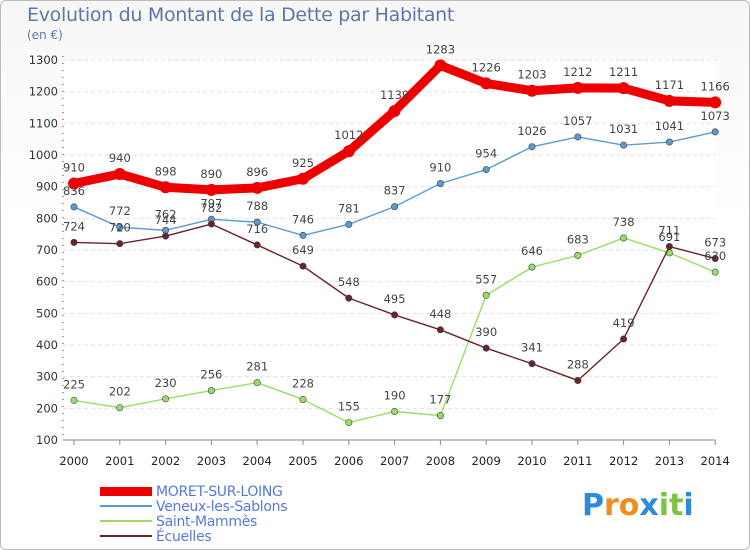 Image resolution: width=750 pixels, height=550 pixels. I want to click on data-label: 744, so click(166, 220).